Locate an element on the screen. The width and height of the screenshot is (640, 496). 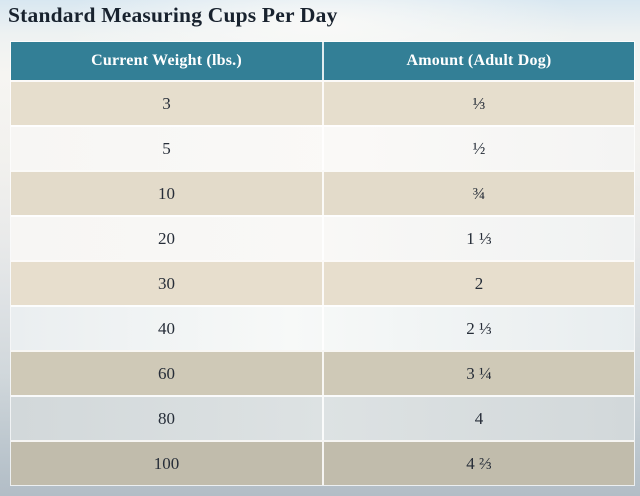
table-row: 20 1 ⅓ is located at coordinates (322, 237).